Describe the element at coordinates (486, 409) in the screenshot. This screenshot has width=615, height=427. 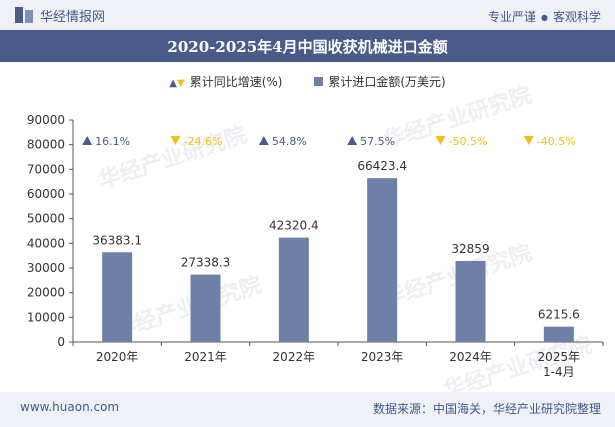
I see `footer-source: 数据来源：中国海关，华经产业研究院整理` at that location.